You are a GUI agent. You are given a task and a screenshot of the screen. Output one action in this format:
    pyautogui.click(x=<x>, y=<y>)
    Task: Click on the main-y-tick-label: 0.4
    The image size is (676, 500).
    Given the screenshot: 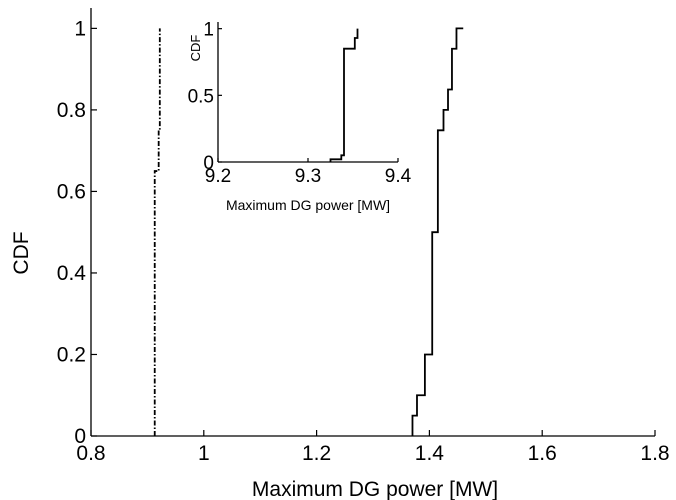 What is the action you would take?
    pyautogui.click(x=72, y=273)
    